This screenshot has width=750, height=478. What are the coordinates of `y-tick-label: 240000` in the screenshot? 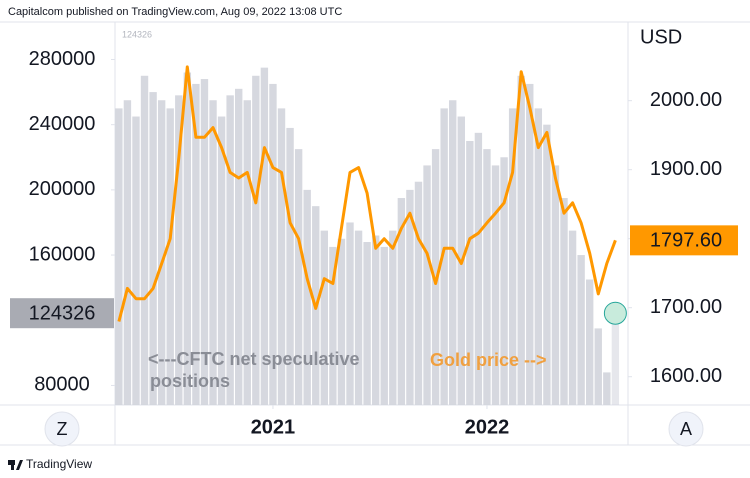 It's located at (62, 124).